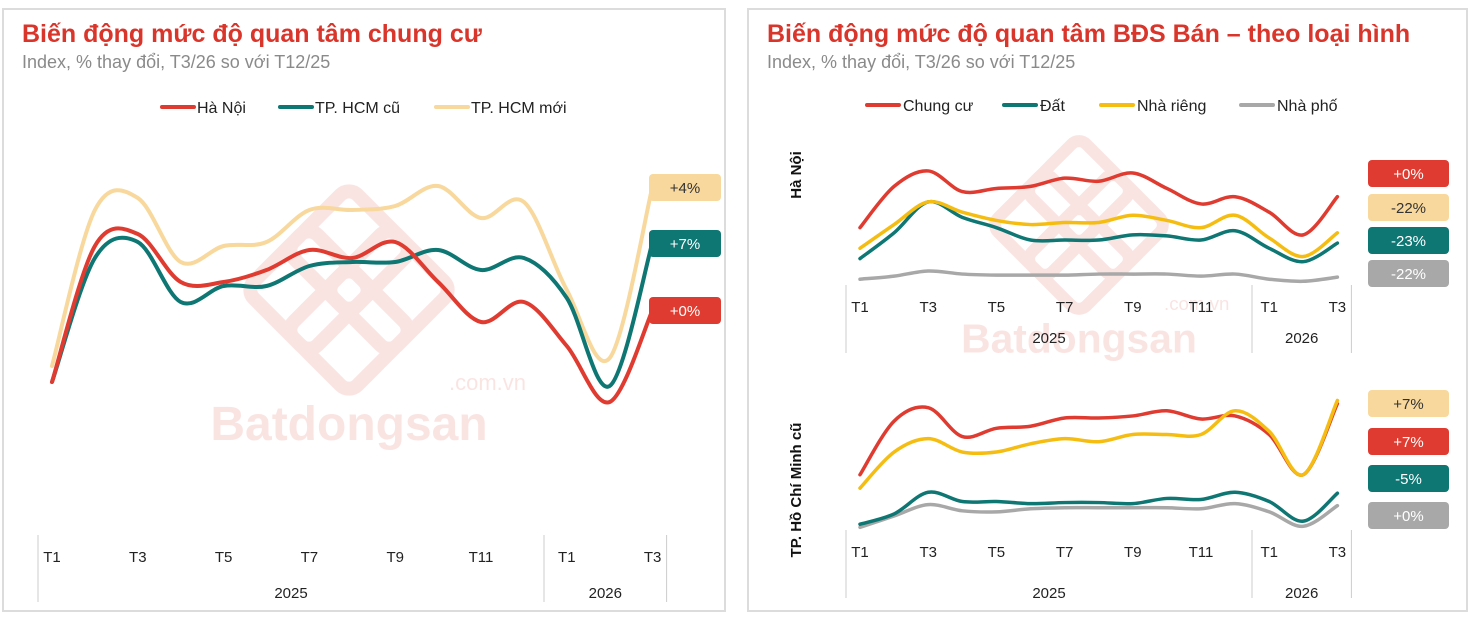  I want to click on panel-label: Hà Nội, so click(796, 175).